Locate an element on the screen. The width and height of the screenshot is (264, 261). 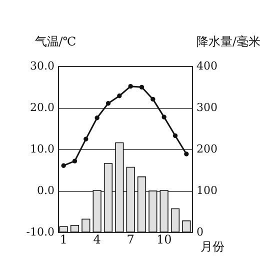
y2-tick-label: 400 is located at coordinates (207, 66).